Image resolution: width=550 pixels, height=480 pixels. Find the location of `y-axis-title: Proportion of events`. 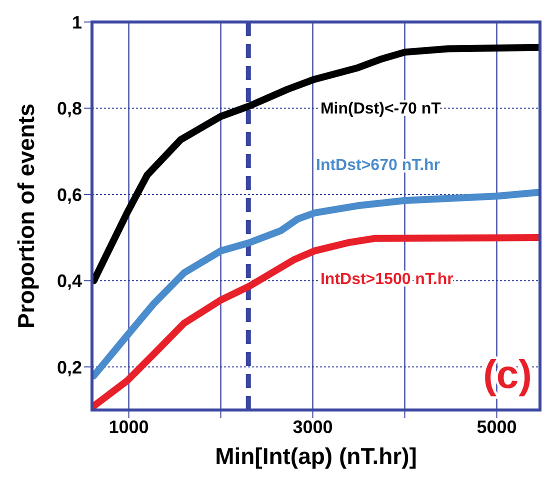

y-axis-title: Proportion of events is located at coordinates (26, 216).